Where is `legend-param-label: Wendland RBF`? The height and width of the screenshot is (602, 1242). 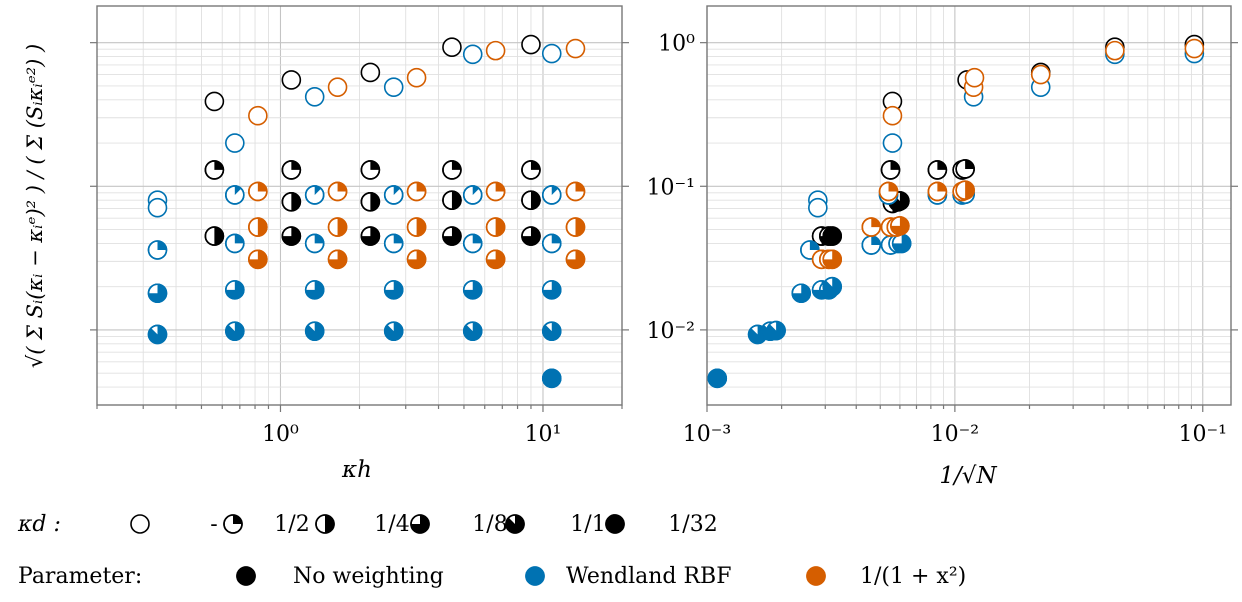 legend-param-label: Wendland RBF is located at coordinates (648, 576).